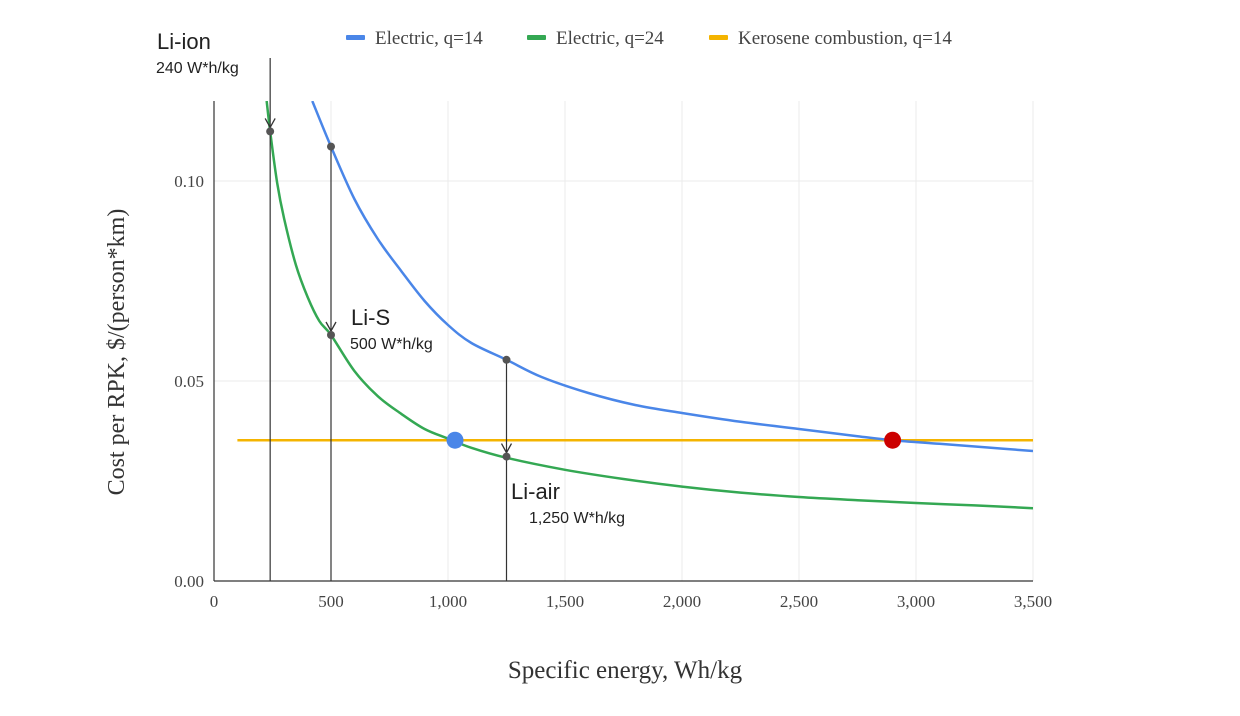 Image resolution: width=1240 pixels, height=716 pixels. What do you see at coordinates (682, 601) in the screenshot?
I see `x-tick-label: 2,000` at bounding box center [682, 601].